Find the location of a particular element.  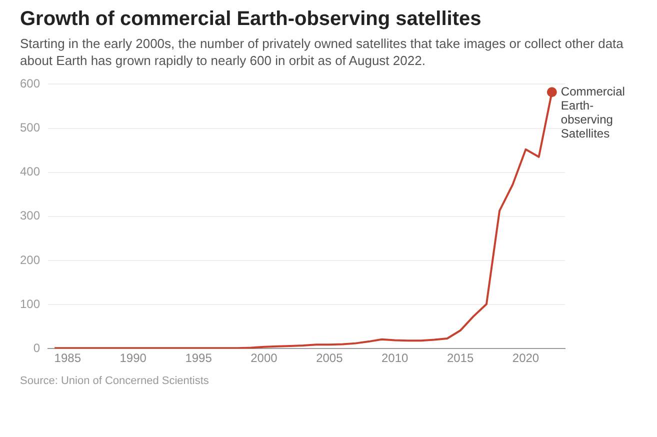

x-tick-label: 1985 is located at coordinates (68, 358).